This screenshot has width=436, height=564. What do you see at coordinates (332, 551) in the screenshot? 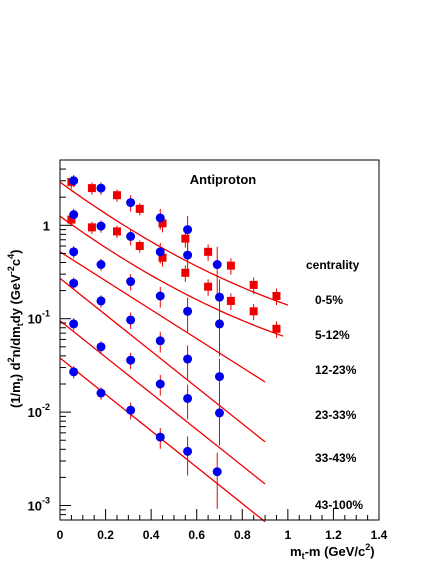
I see `x-axis-label: mt-m (GeV/c2)` at bounding box center [332, 551].